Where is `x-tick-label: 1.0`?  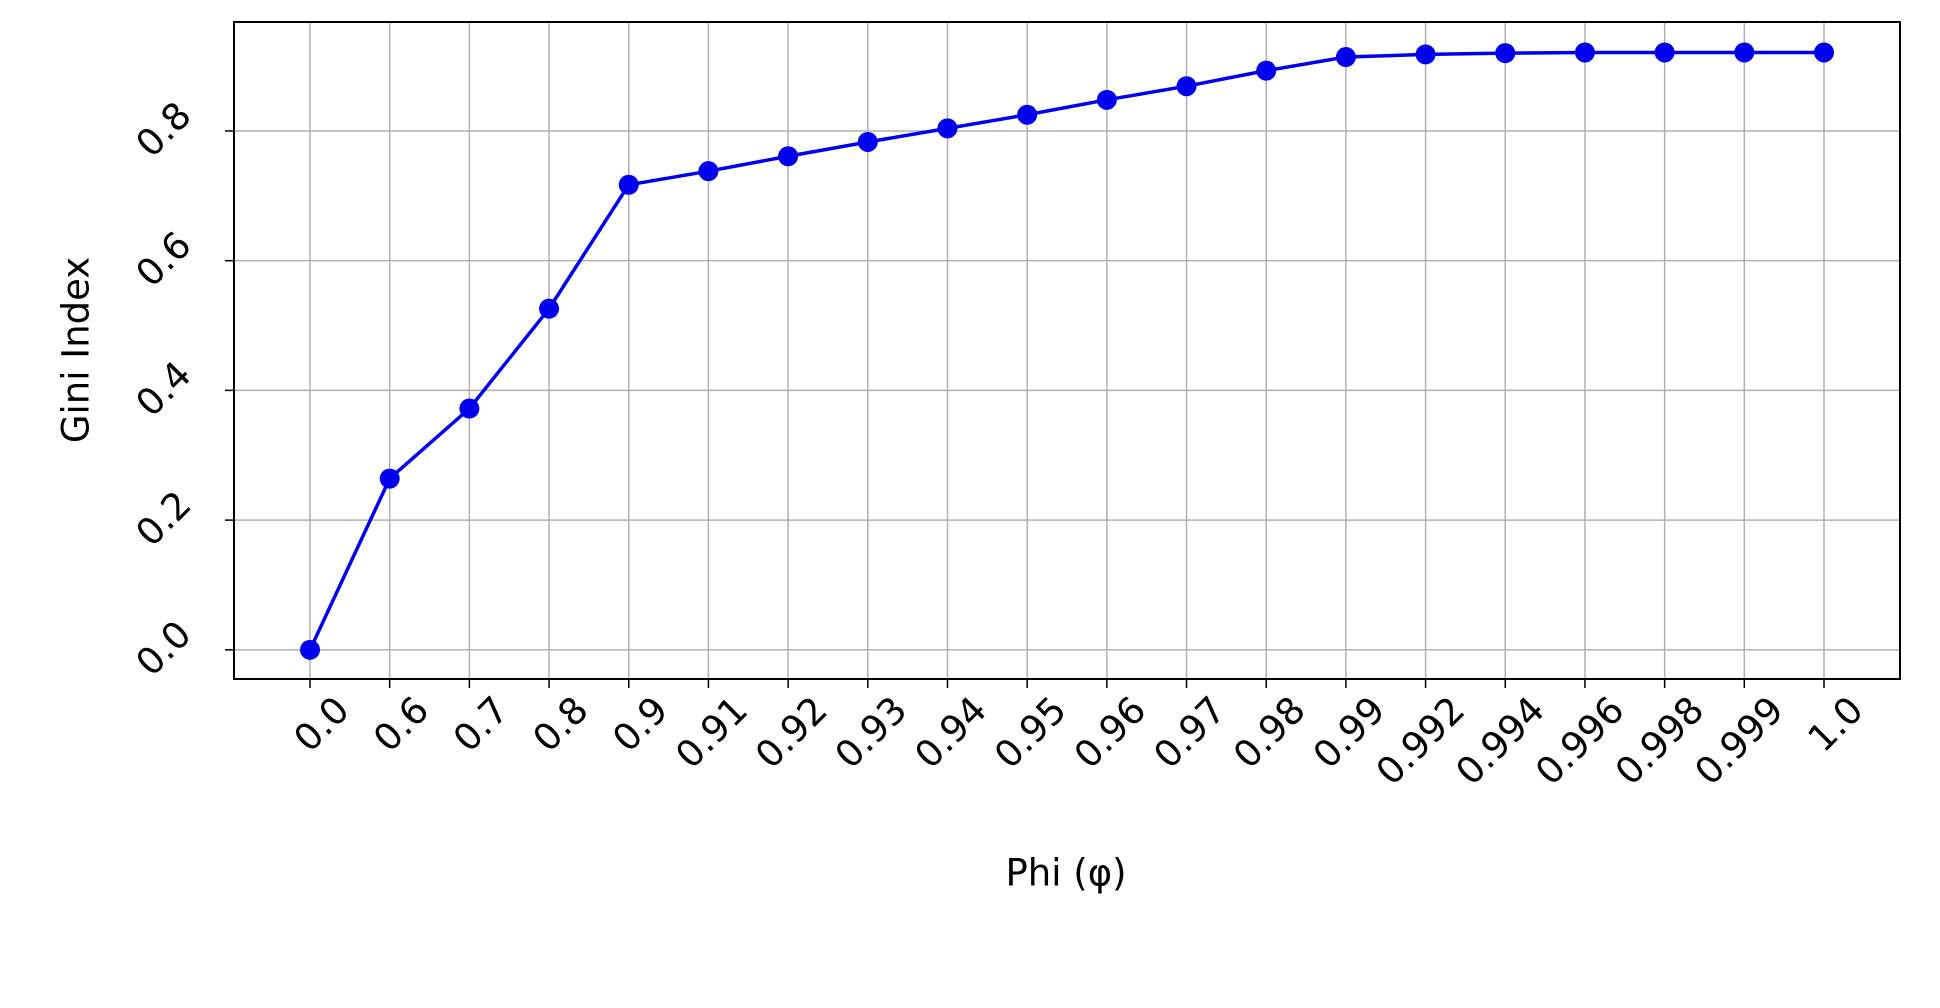
x-tick-label: 1.0 is located at coordinates (1836, 724).